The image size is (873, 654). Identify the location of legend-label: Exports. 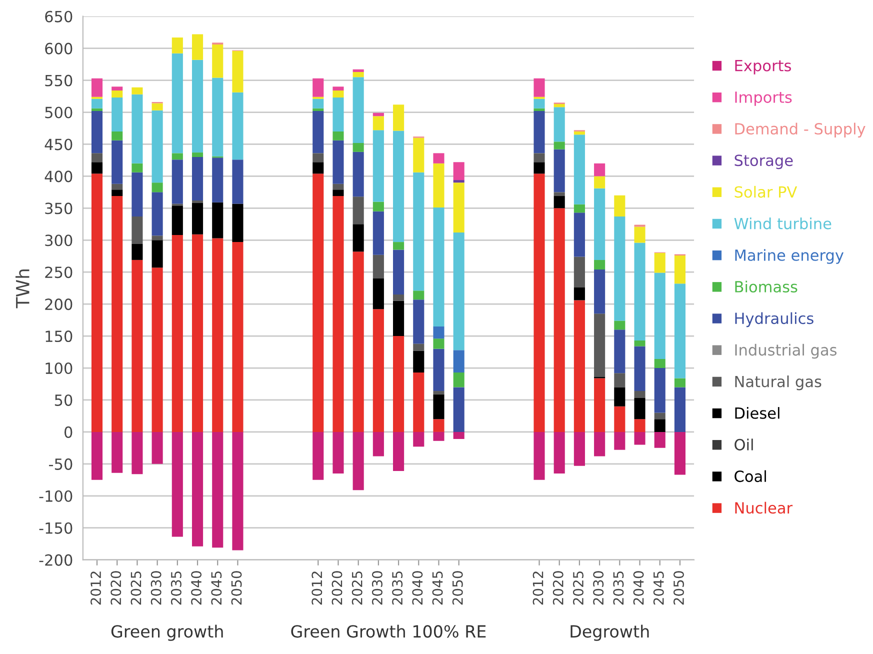
(763, 67).